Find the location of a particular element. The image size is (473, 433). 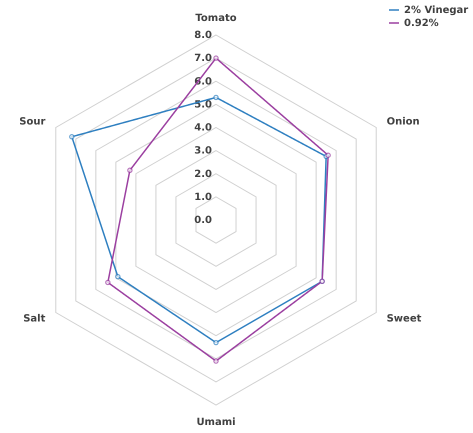

spoke-label: Onion is located at coordinates (403, 122).